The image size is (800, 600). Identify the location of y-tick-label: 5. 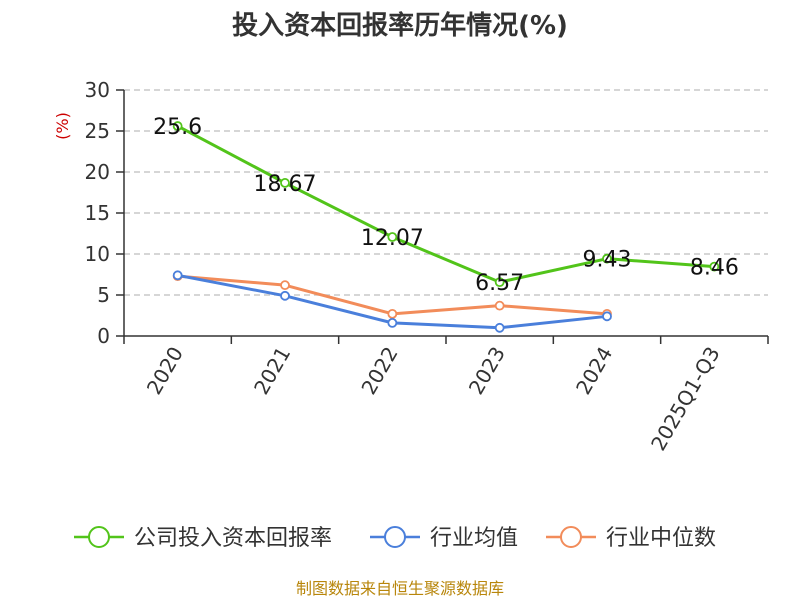
(103, 295).